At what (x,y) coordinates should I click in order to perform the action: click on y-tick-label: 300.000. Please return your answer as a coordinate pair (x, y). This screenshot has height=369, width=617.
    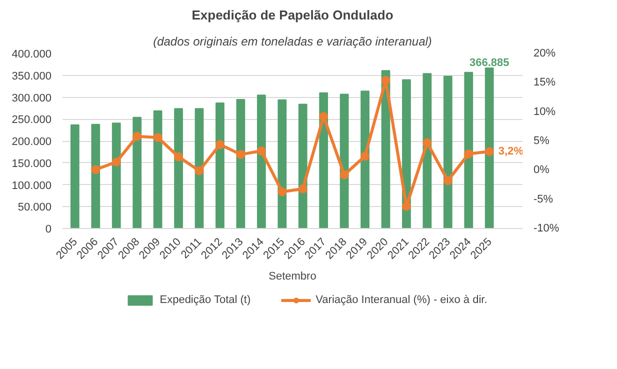
    Looking at the image, I should click on (32, 98).